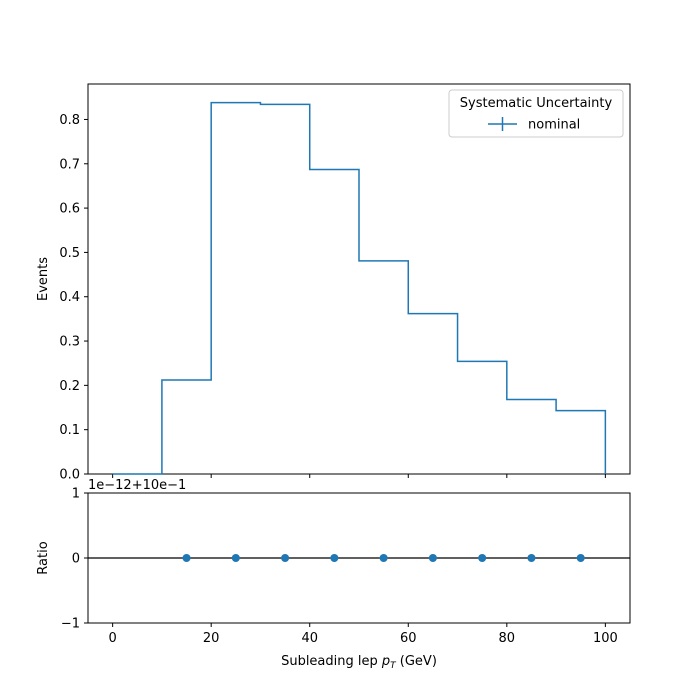 The width and height of the screenshot is (700, 700). I want to click on legend: Systematic Uncertainty nominal, so click(536, 113).